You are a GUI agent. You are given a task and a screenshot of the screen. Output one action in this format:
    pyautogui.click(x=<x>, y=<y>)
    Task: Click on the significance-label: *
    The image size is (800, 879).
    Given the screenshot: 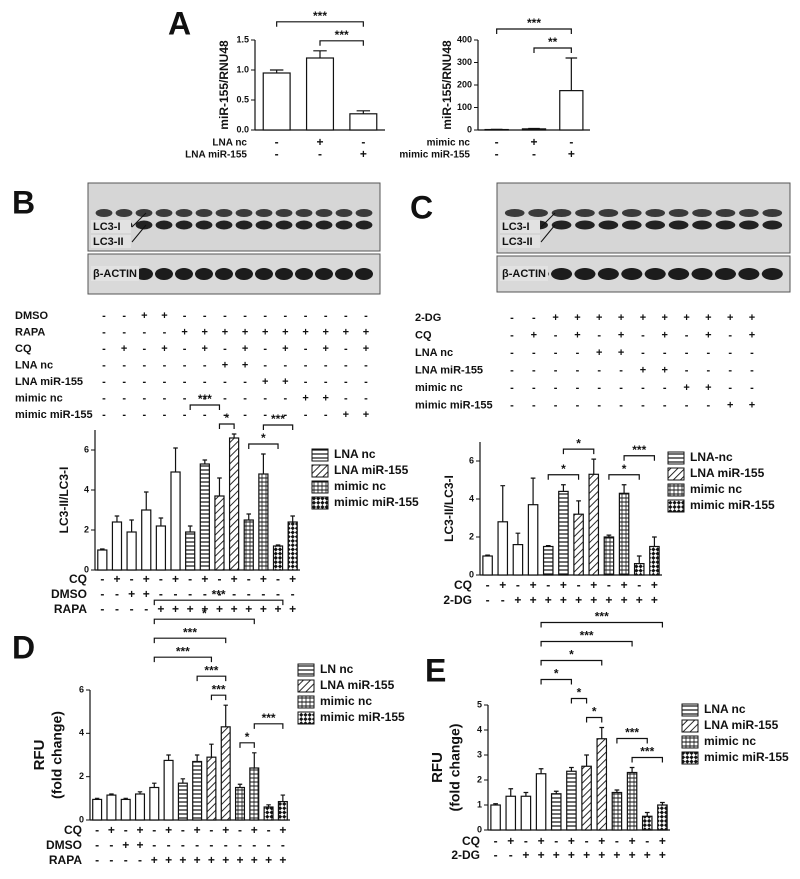 What is the action you would take?
    pyautogui.click(x=263, y=438)
    